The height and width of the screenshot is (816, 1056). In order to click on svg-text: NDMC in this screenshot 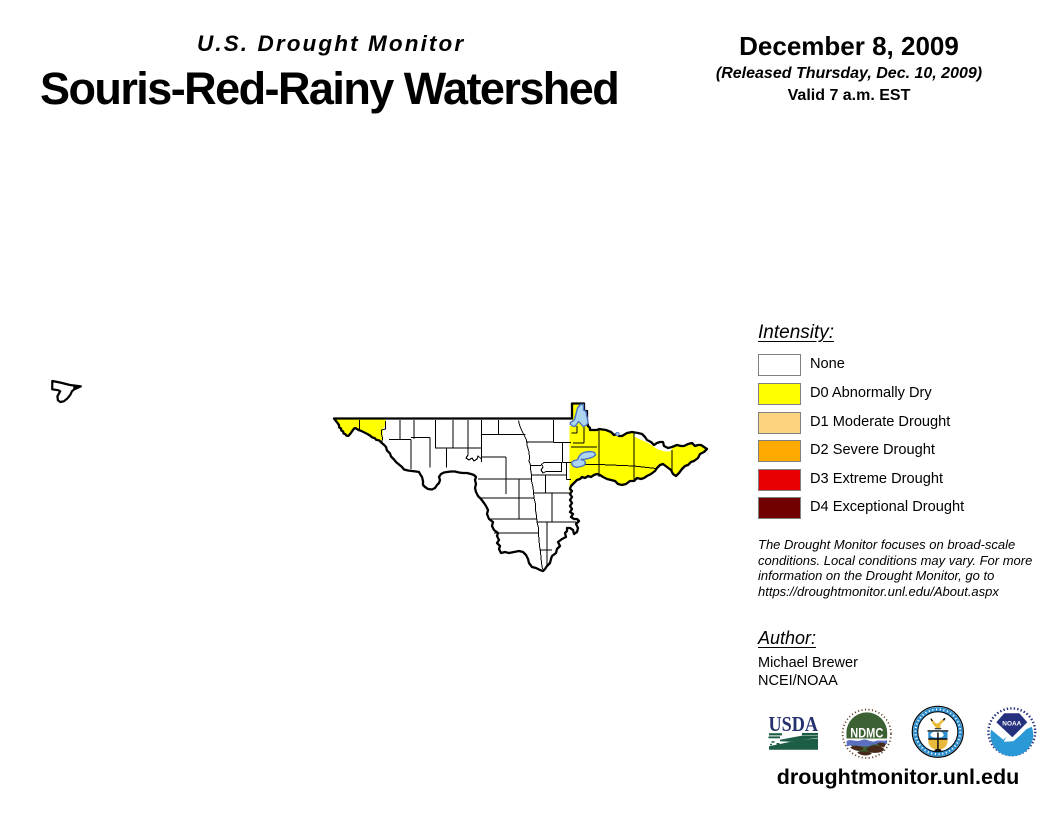, I will do `click(866, 733)`.